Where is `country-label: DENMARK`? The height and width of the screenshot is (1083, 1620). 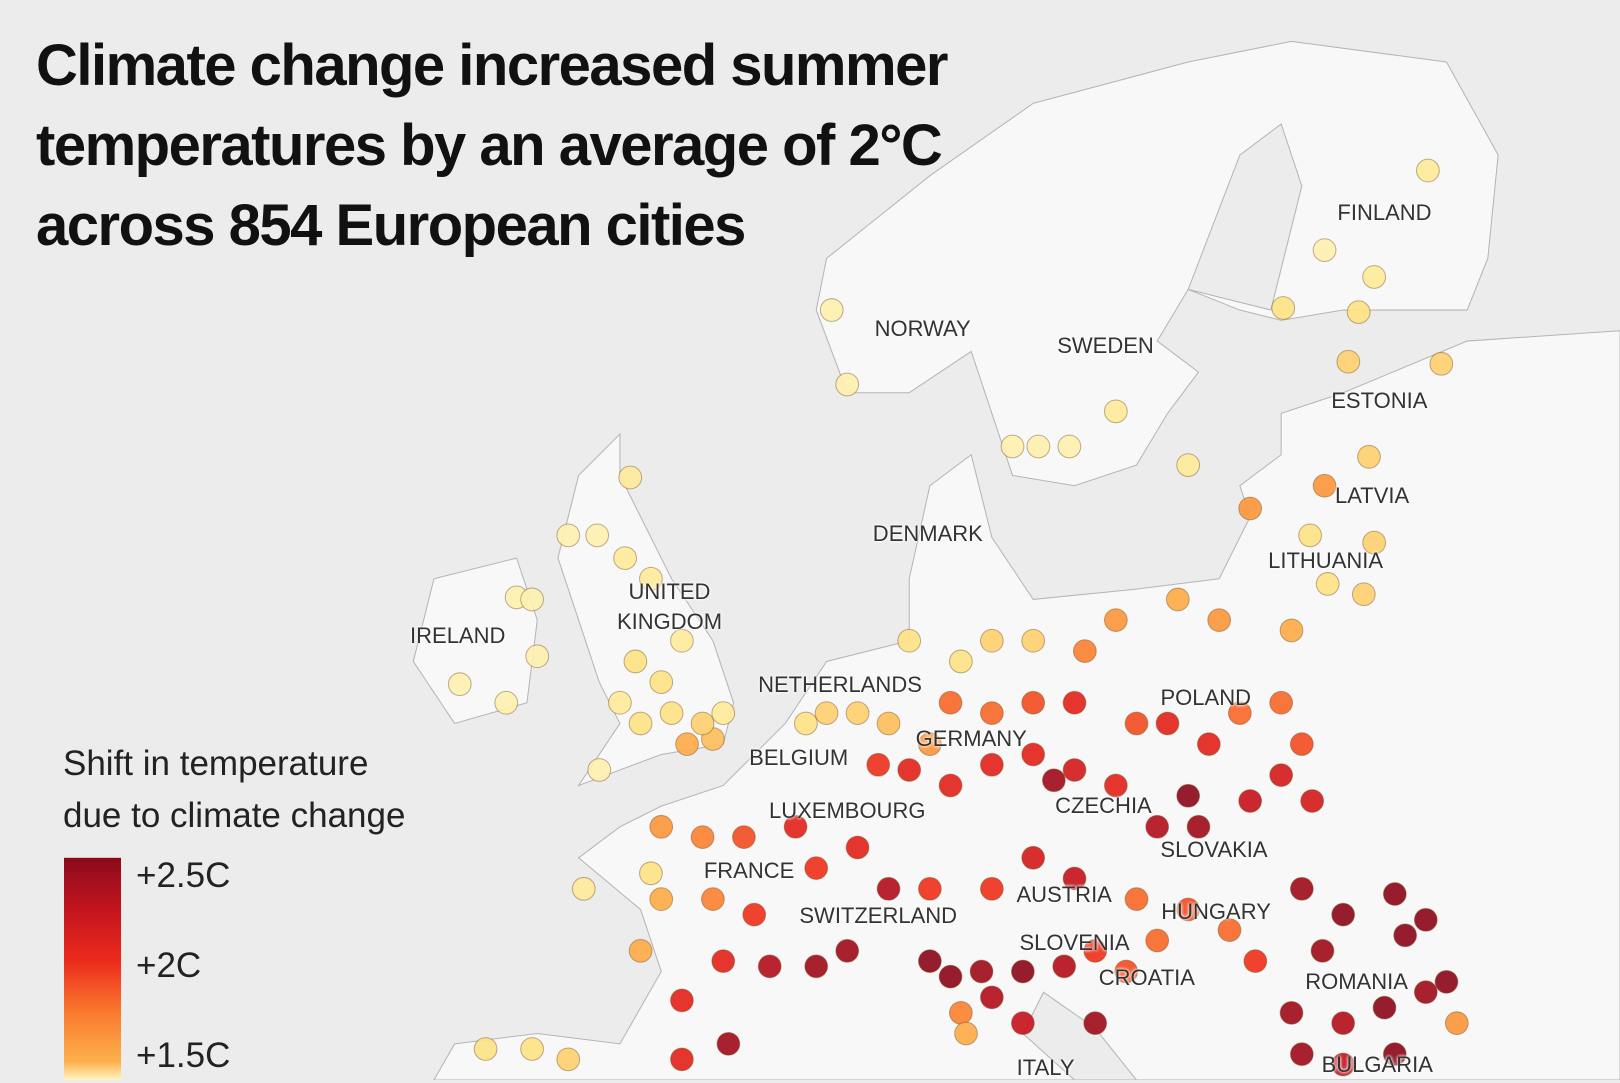
country-label: DENMARK is located at coordinates (927, 534).